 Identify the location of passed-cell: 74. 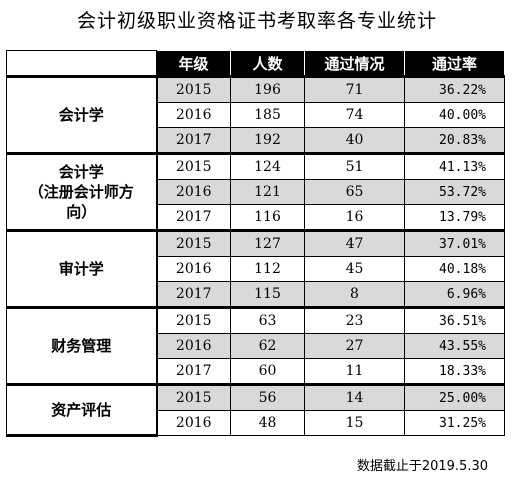
(354, 115).